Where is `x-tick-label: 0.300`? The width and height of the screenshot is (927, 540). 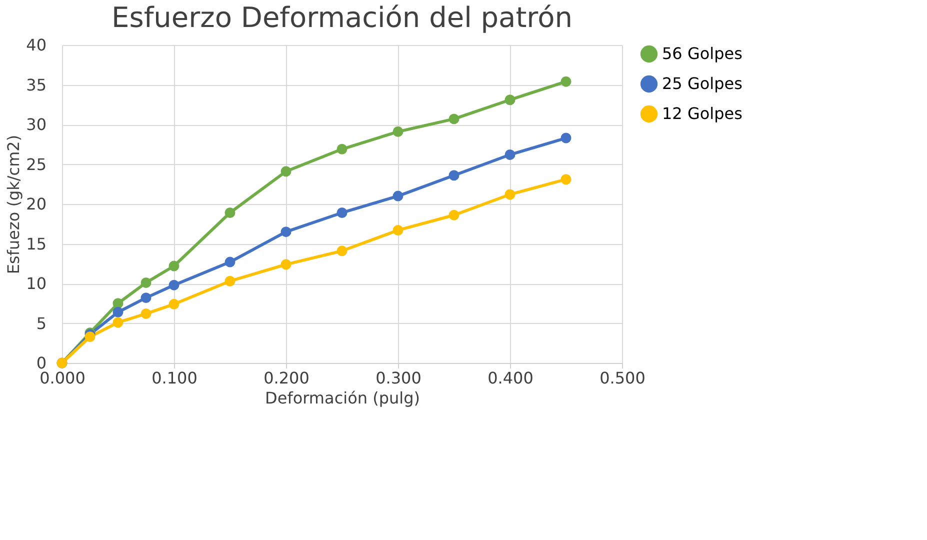
x-tick-label: 0.300 is located at coordinates (399, 378).